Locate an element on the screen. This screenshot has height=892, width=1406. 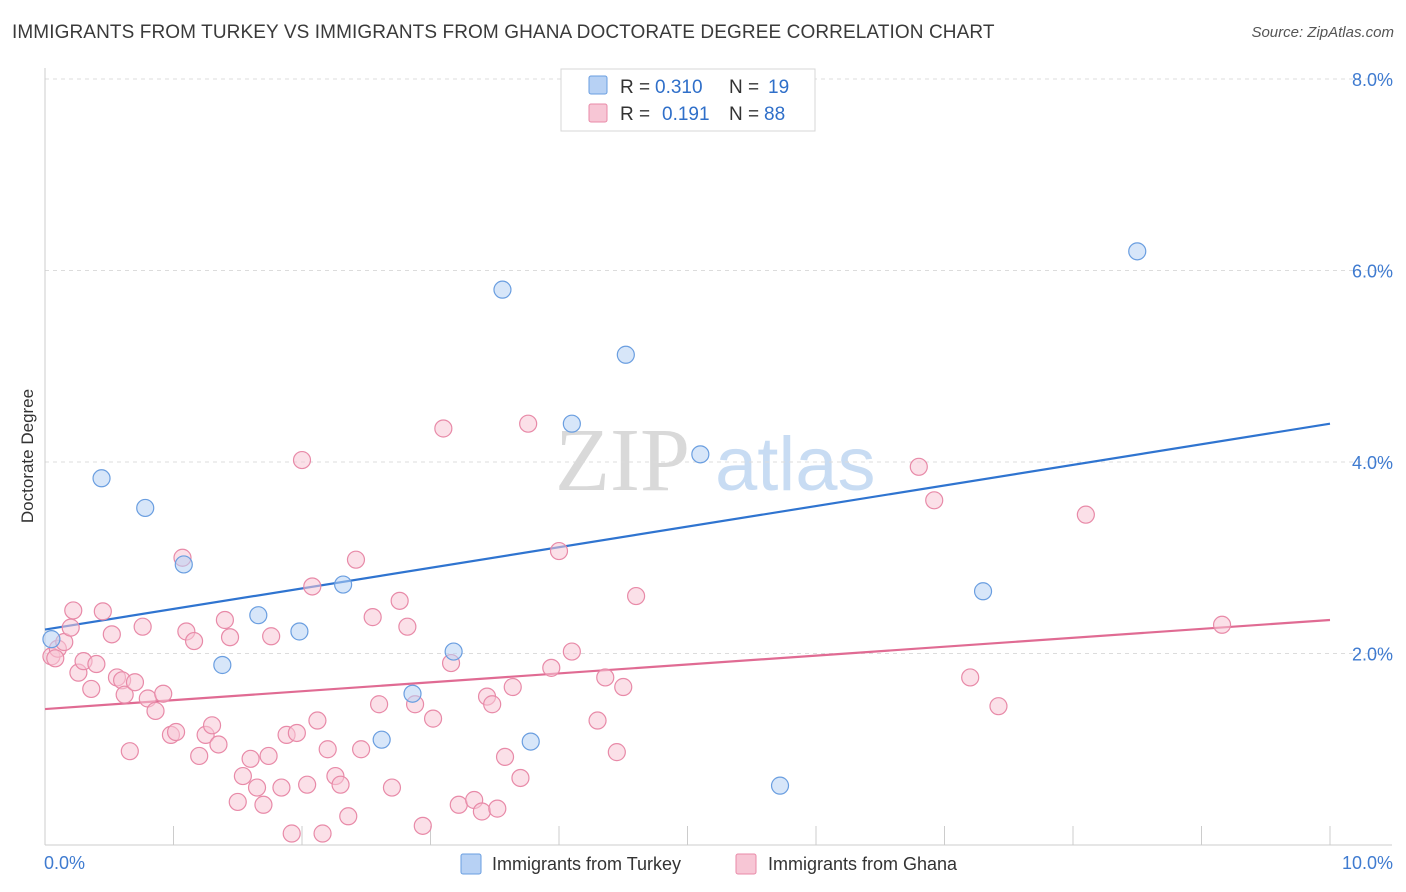
chart-source: Source: ZipAtlas.com is located at coordinates (1322, 32).